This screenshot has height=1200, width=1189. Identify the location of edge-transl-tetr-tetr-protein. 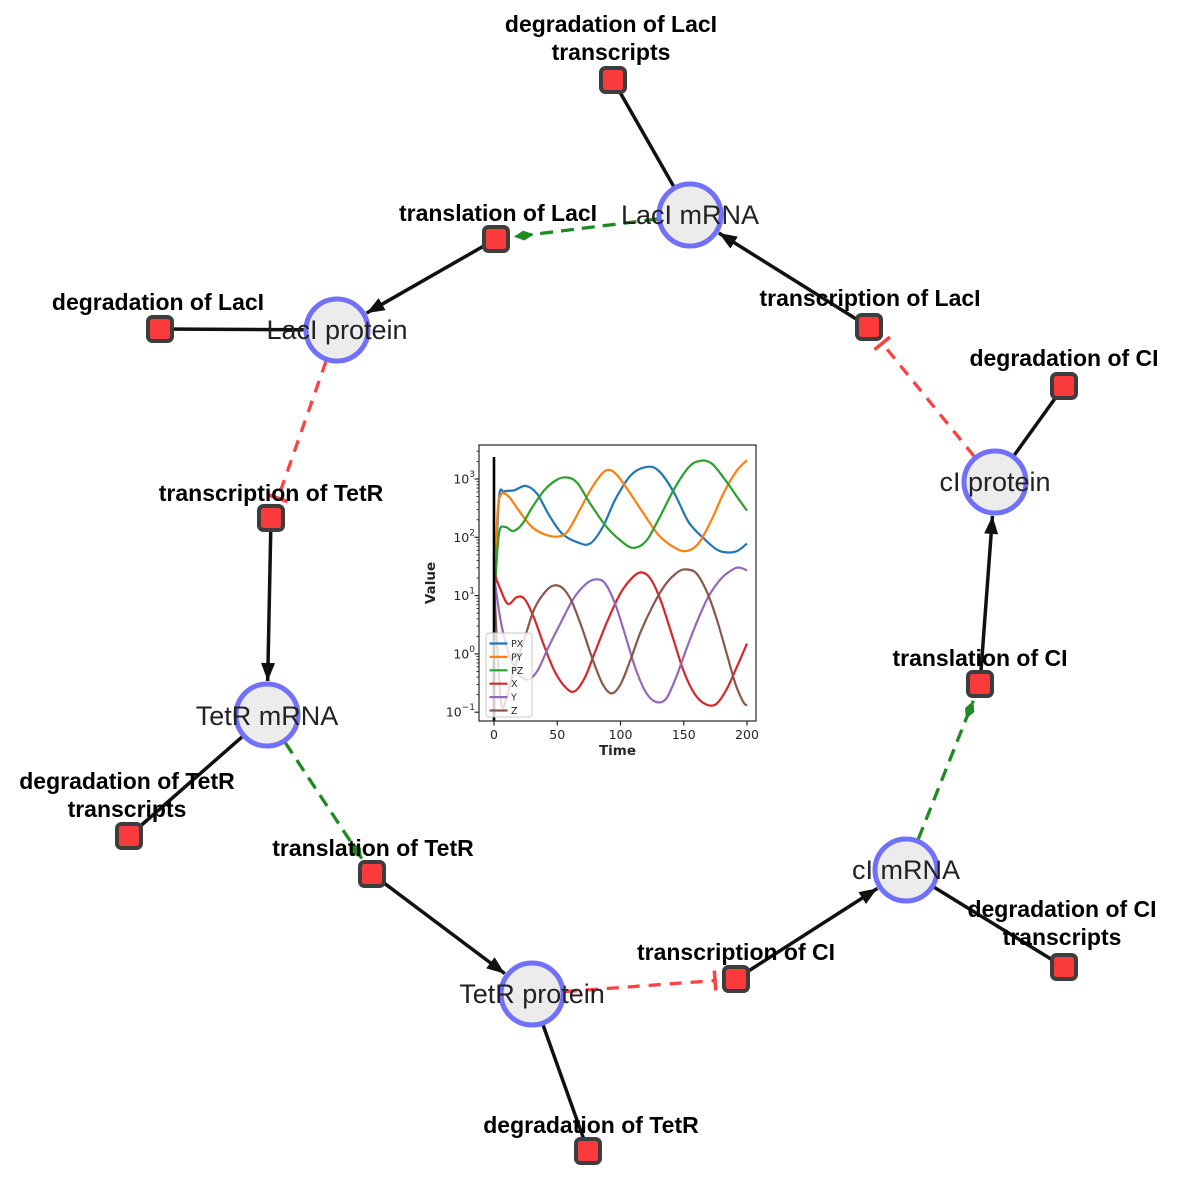
(438, 923).